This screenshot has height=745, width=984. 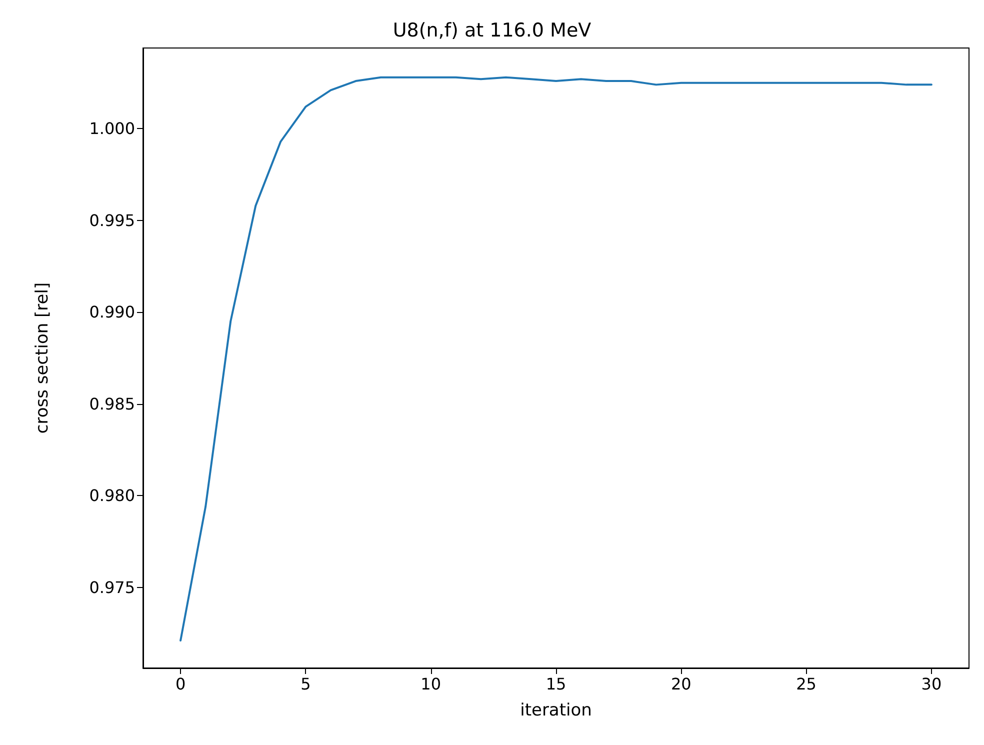 I want to click on y-axis-title: cross section [rel], so click(x=42, y=358).